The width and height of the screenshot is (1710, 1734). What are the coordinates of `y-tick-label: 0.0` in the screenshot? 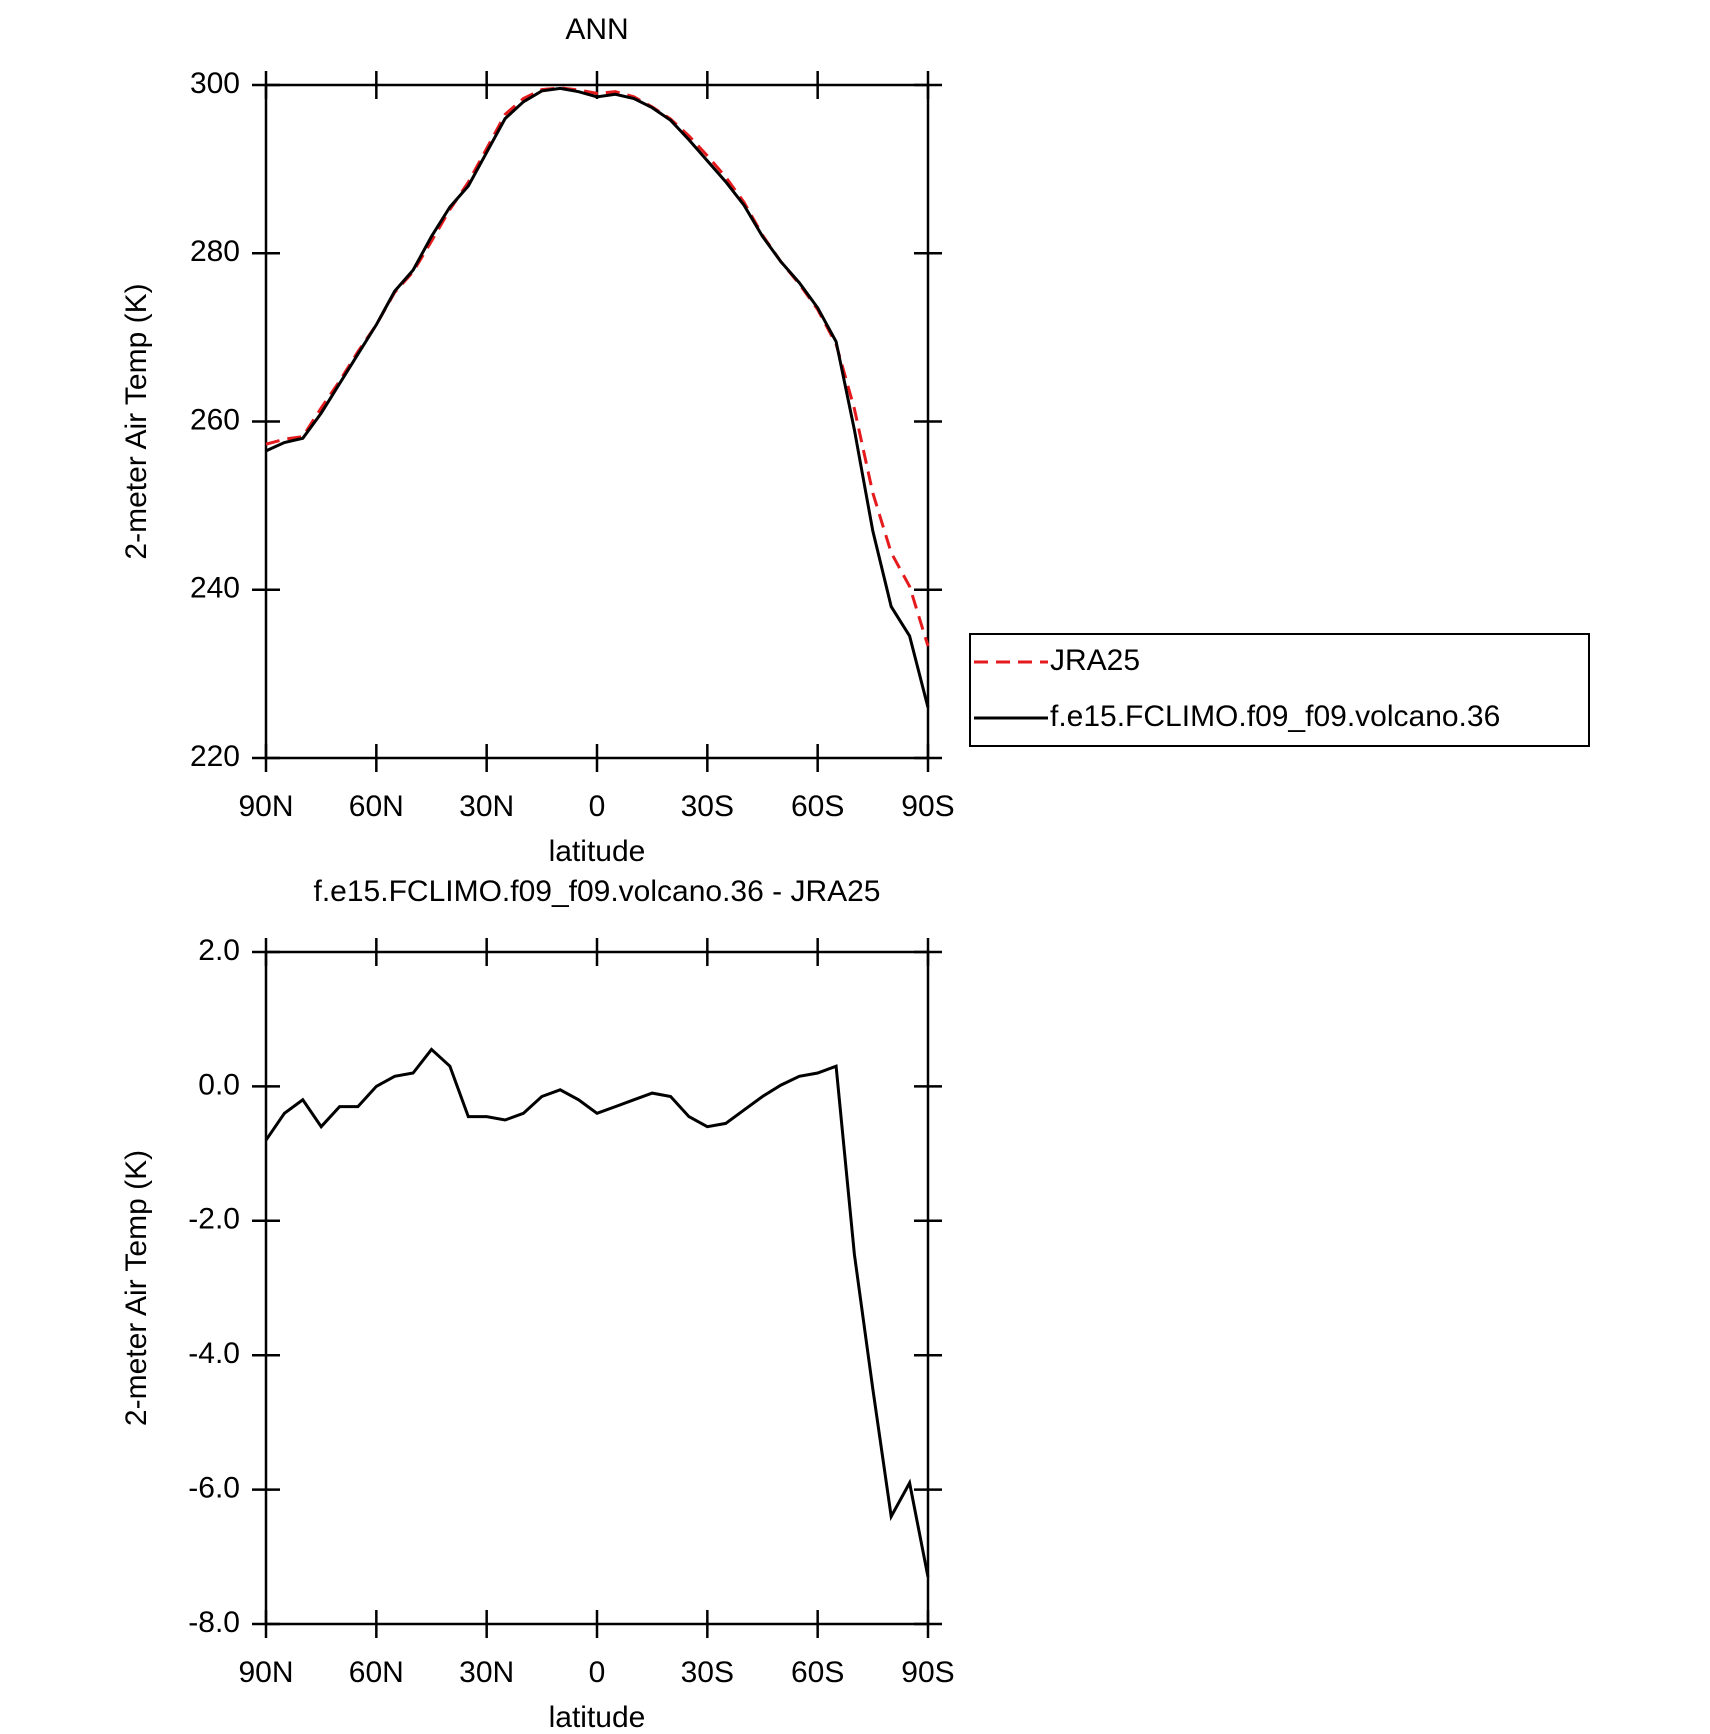 It's located at (219, 1084).